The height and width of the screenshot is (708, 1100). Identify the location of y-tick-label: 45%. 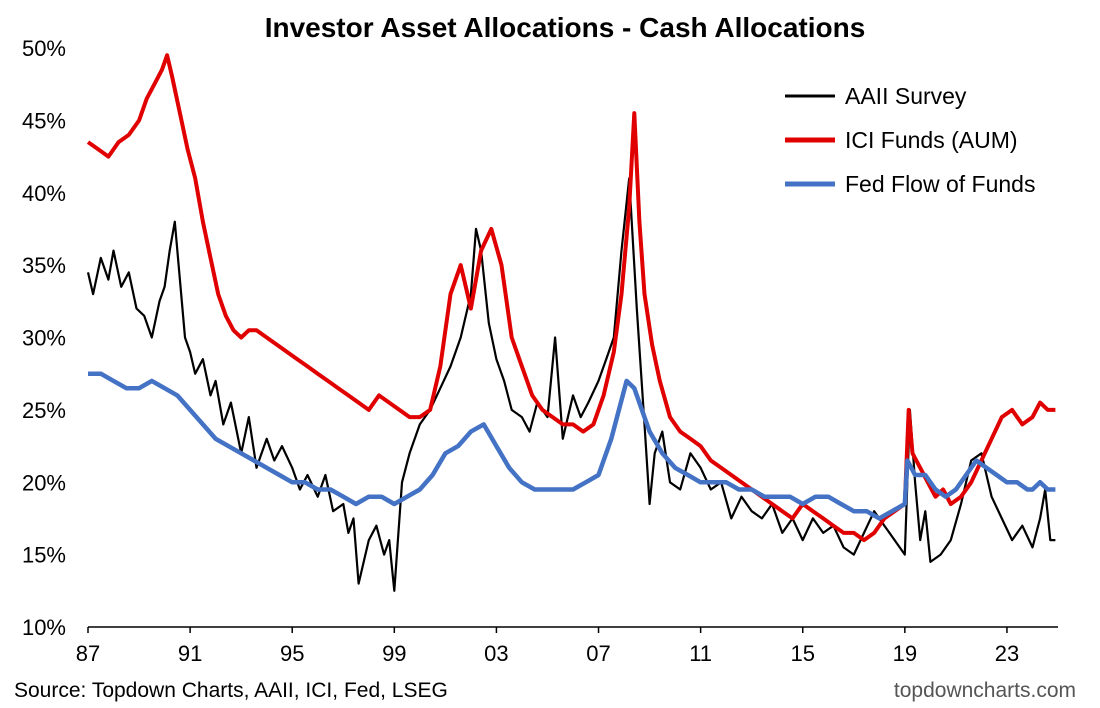
(44, 120).